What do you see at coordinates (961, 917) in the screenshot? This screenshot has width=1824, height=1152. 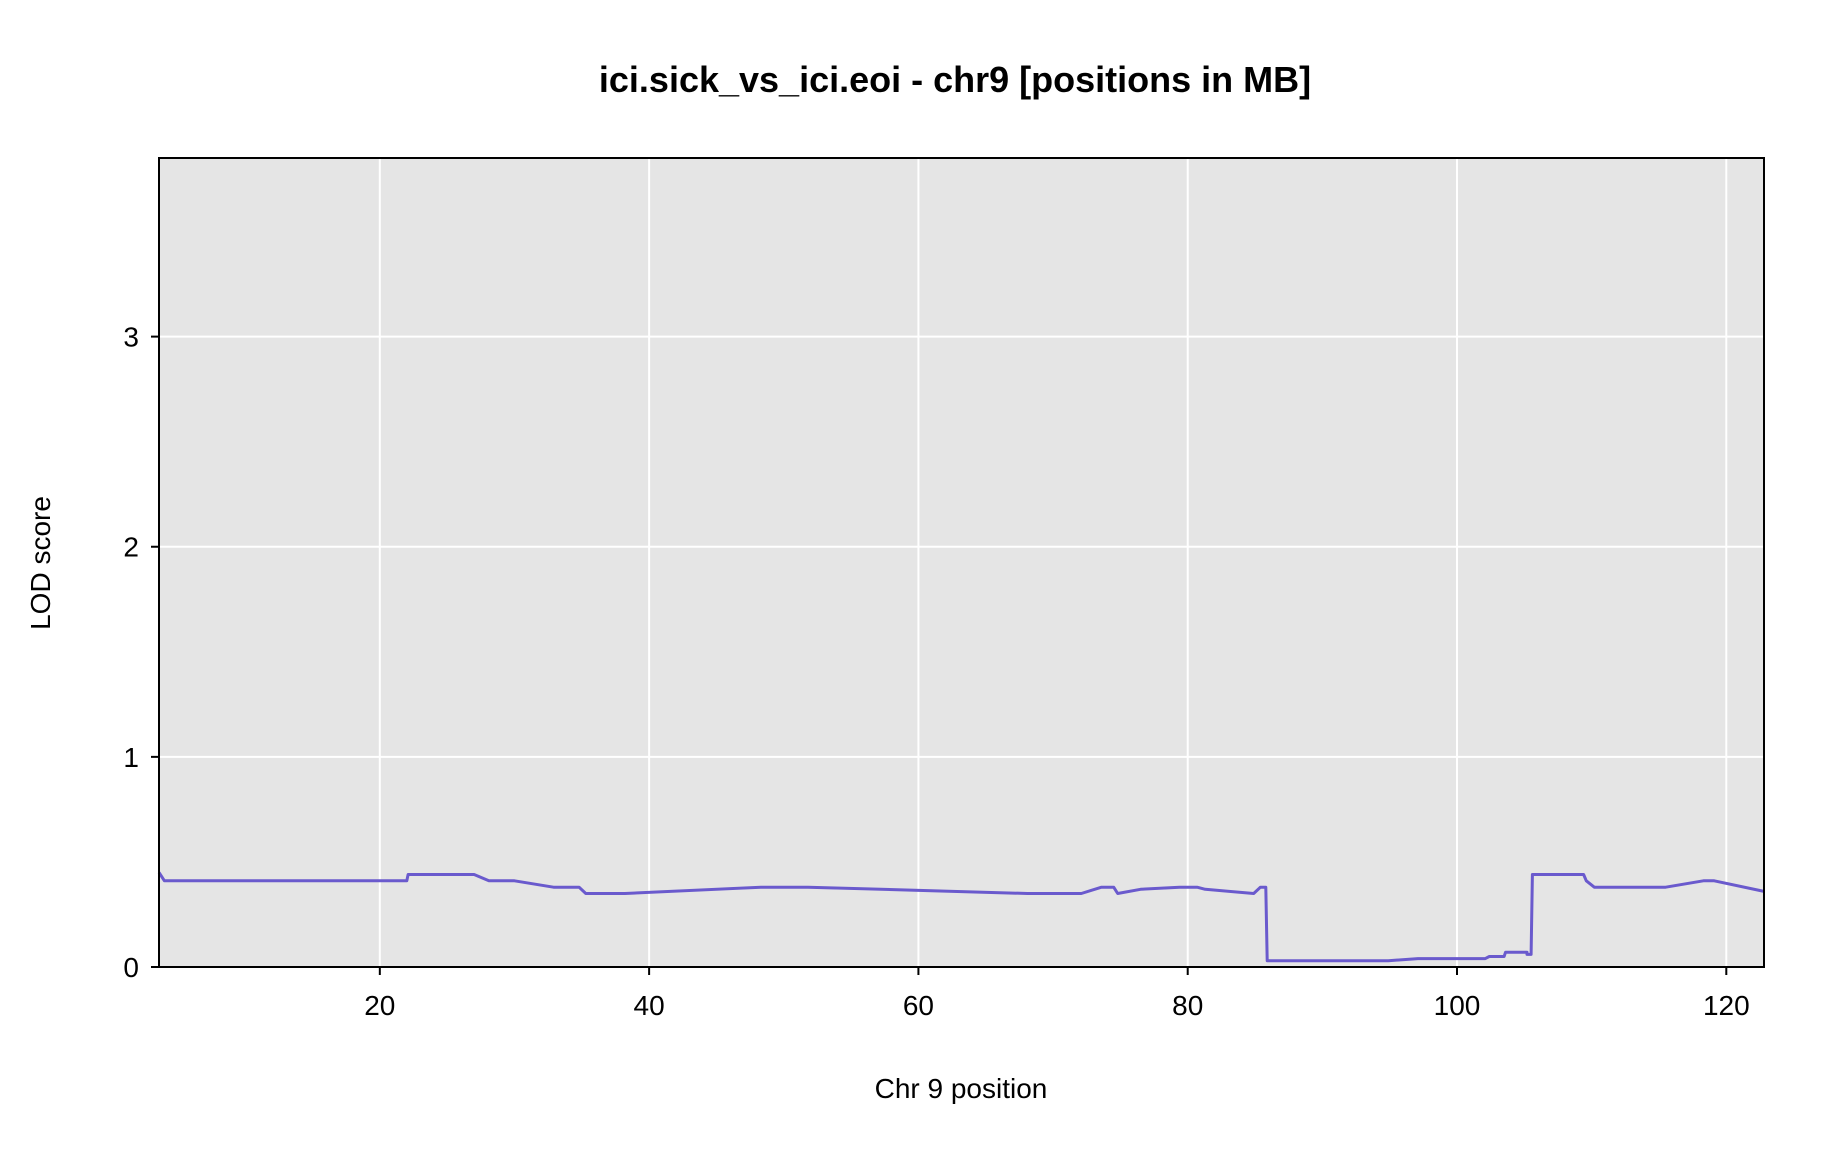 I see `lod-series-line` at bounding box center [961, 917].